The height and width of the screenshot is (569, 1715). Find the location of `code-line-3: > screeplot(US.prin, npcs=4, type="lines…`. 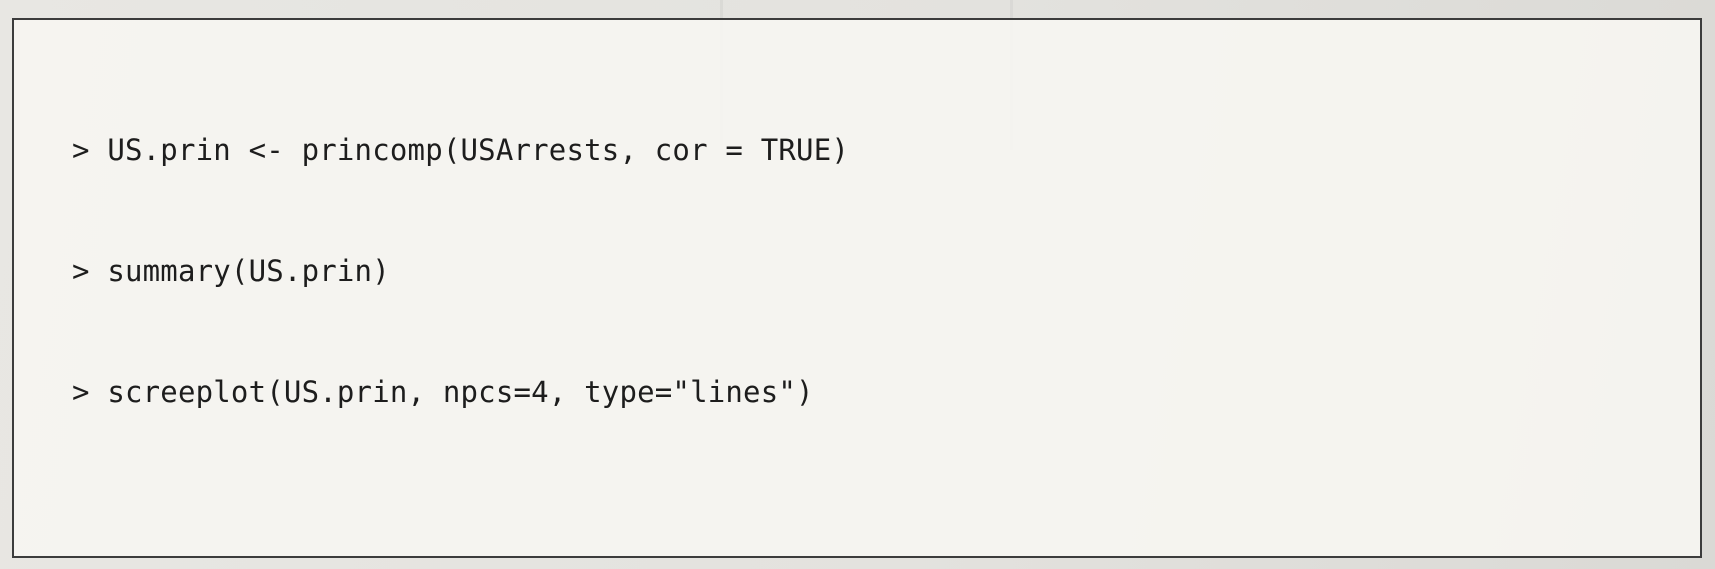

code-line-3: > screeplot(US.prin, npcs=4, type="lines… is located at coordinates (443, 392).